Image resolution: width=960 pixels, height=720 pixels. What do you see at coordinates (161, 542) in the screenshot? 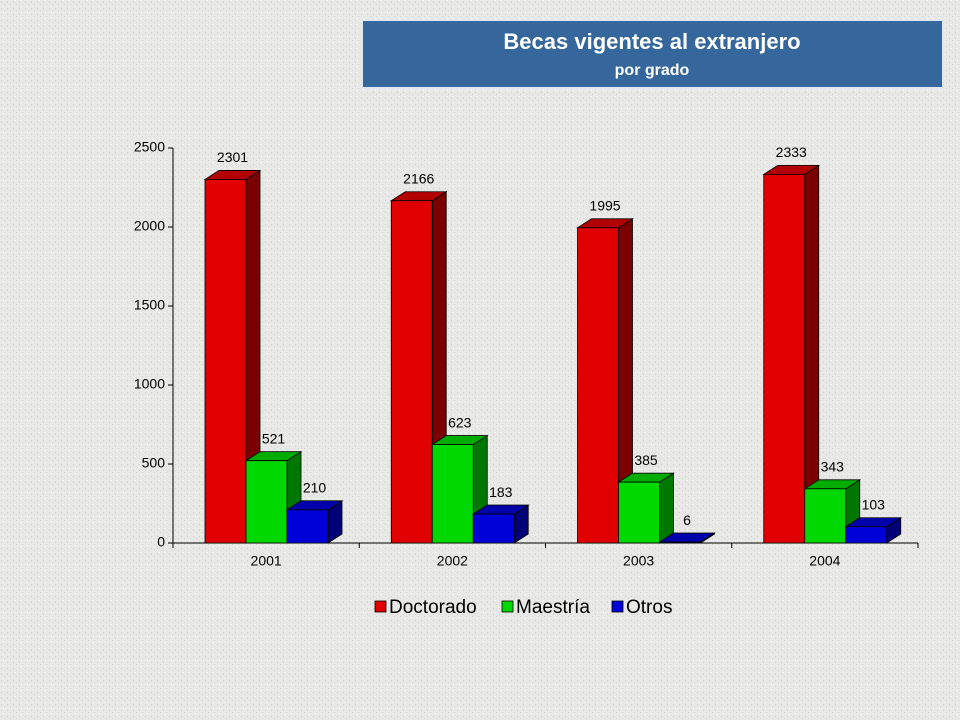
I see `y-tick-label: 0` at bounding box center [161, 542].